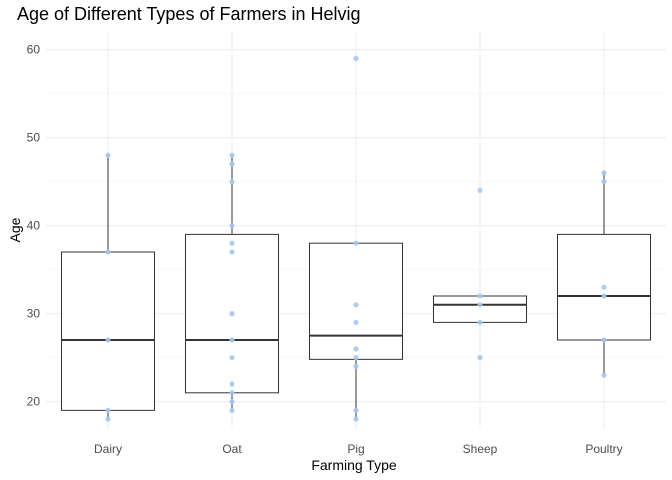 This screenshot has width=672, height=480. What do you see at coordinates (34, 314) in the screenshot?
I see `y-tick-label: 30` at bounding box center [34, 314].